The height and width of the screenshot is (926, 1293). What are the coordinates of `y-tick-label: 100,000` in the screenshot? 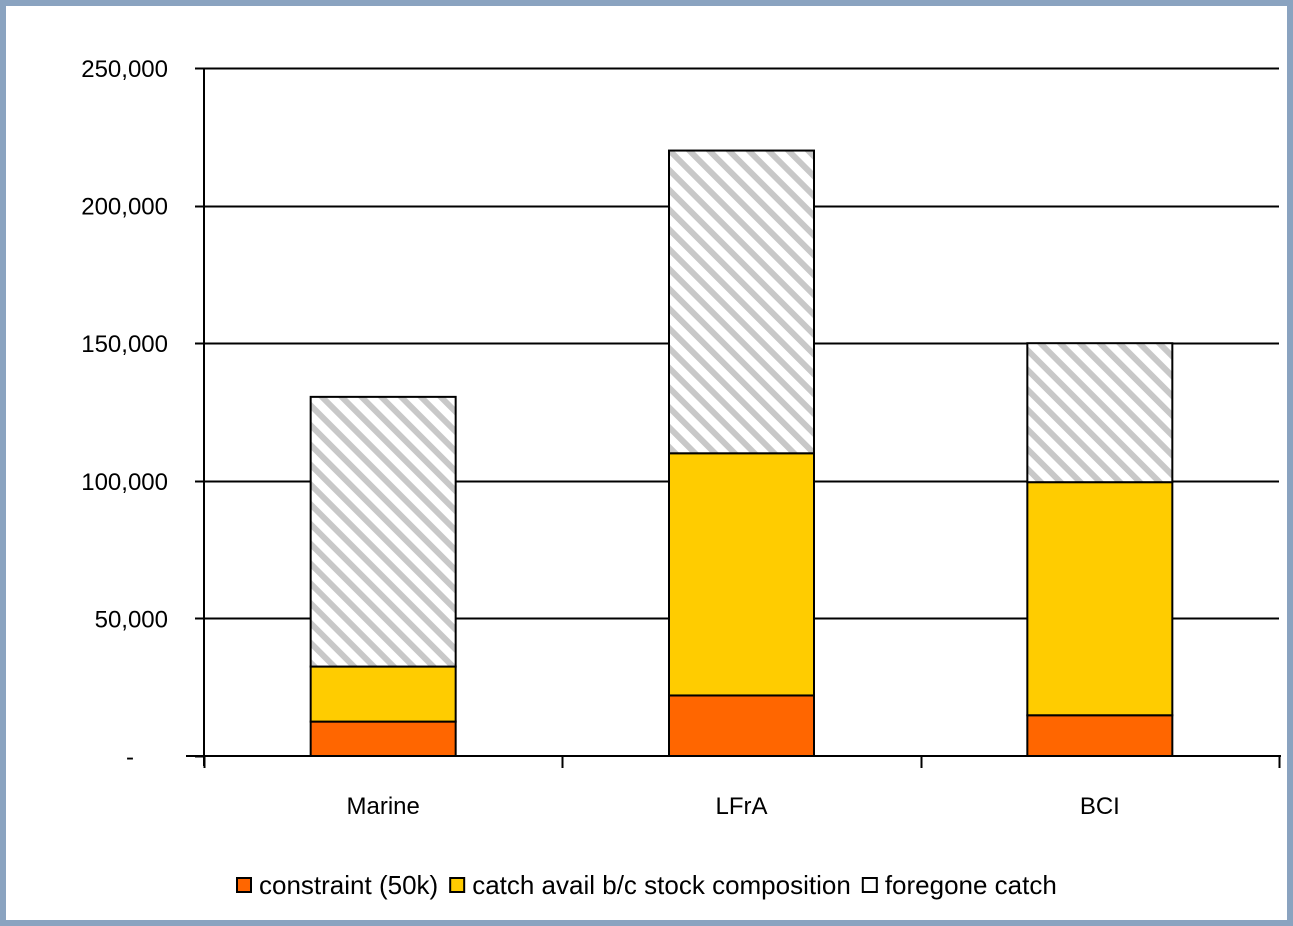 It's located at (124, 482).